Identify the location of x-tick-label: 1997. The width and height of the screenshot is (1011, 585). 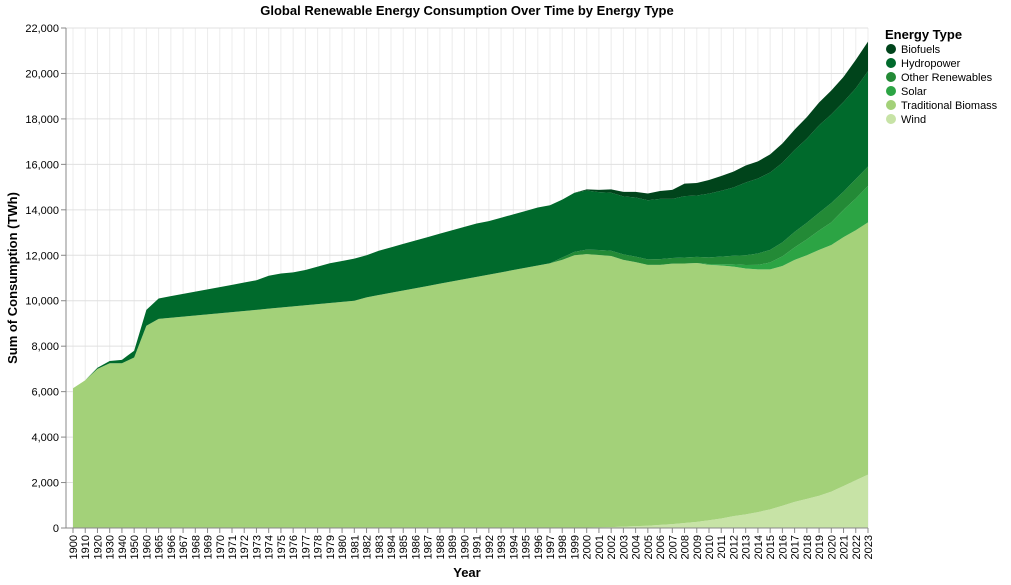
(551, 547).